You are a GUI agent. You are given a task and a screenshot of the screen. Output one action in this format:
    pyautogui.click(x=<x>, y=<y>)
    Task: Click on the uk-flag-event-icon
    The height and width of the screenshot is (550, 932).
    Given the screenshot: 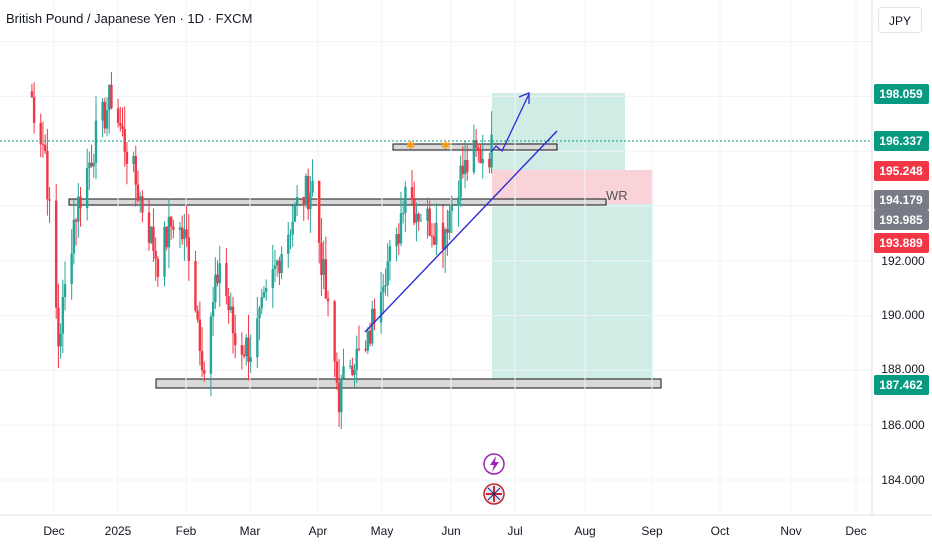 What is the action you would take?
    pyautogui.click(x=494, y=494)
    